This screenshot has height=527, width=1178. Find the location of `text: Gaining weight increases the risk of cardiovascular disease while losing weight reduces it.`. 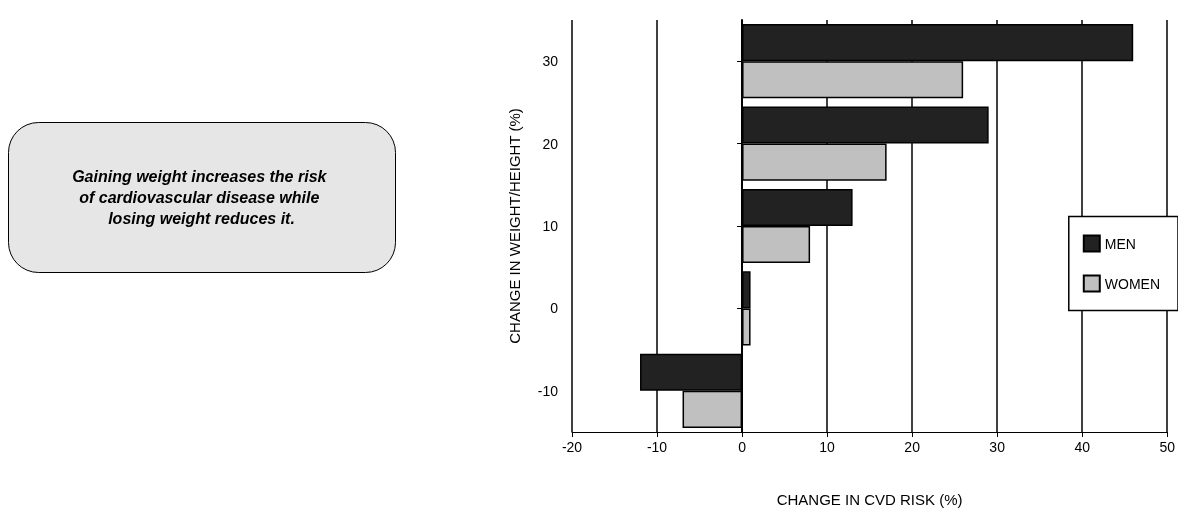

text: Gaining weight increases the risk of cardiovascular disease while losing weight reduces it. is located at coordinates (201, 197).